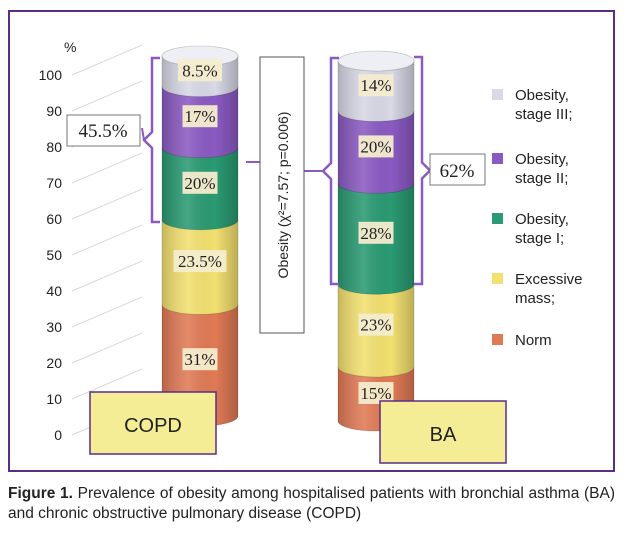  Describe the element at coordinates (153, 426) in the screenshot. I see `category-label: COPD` at that location.